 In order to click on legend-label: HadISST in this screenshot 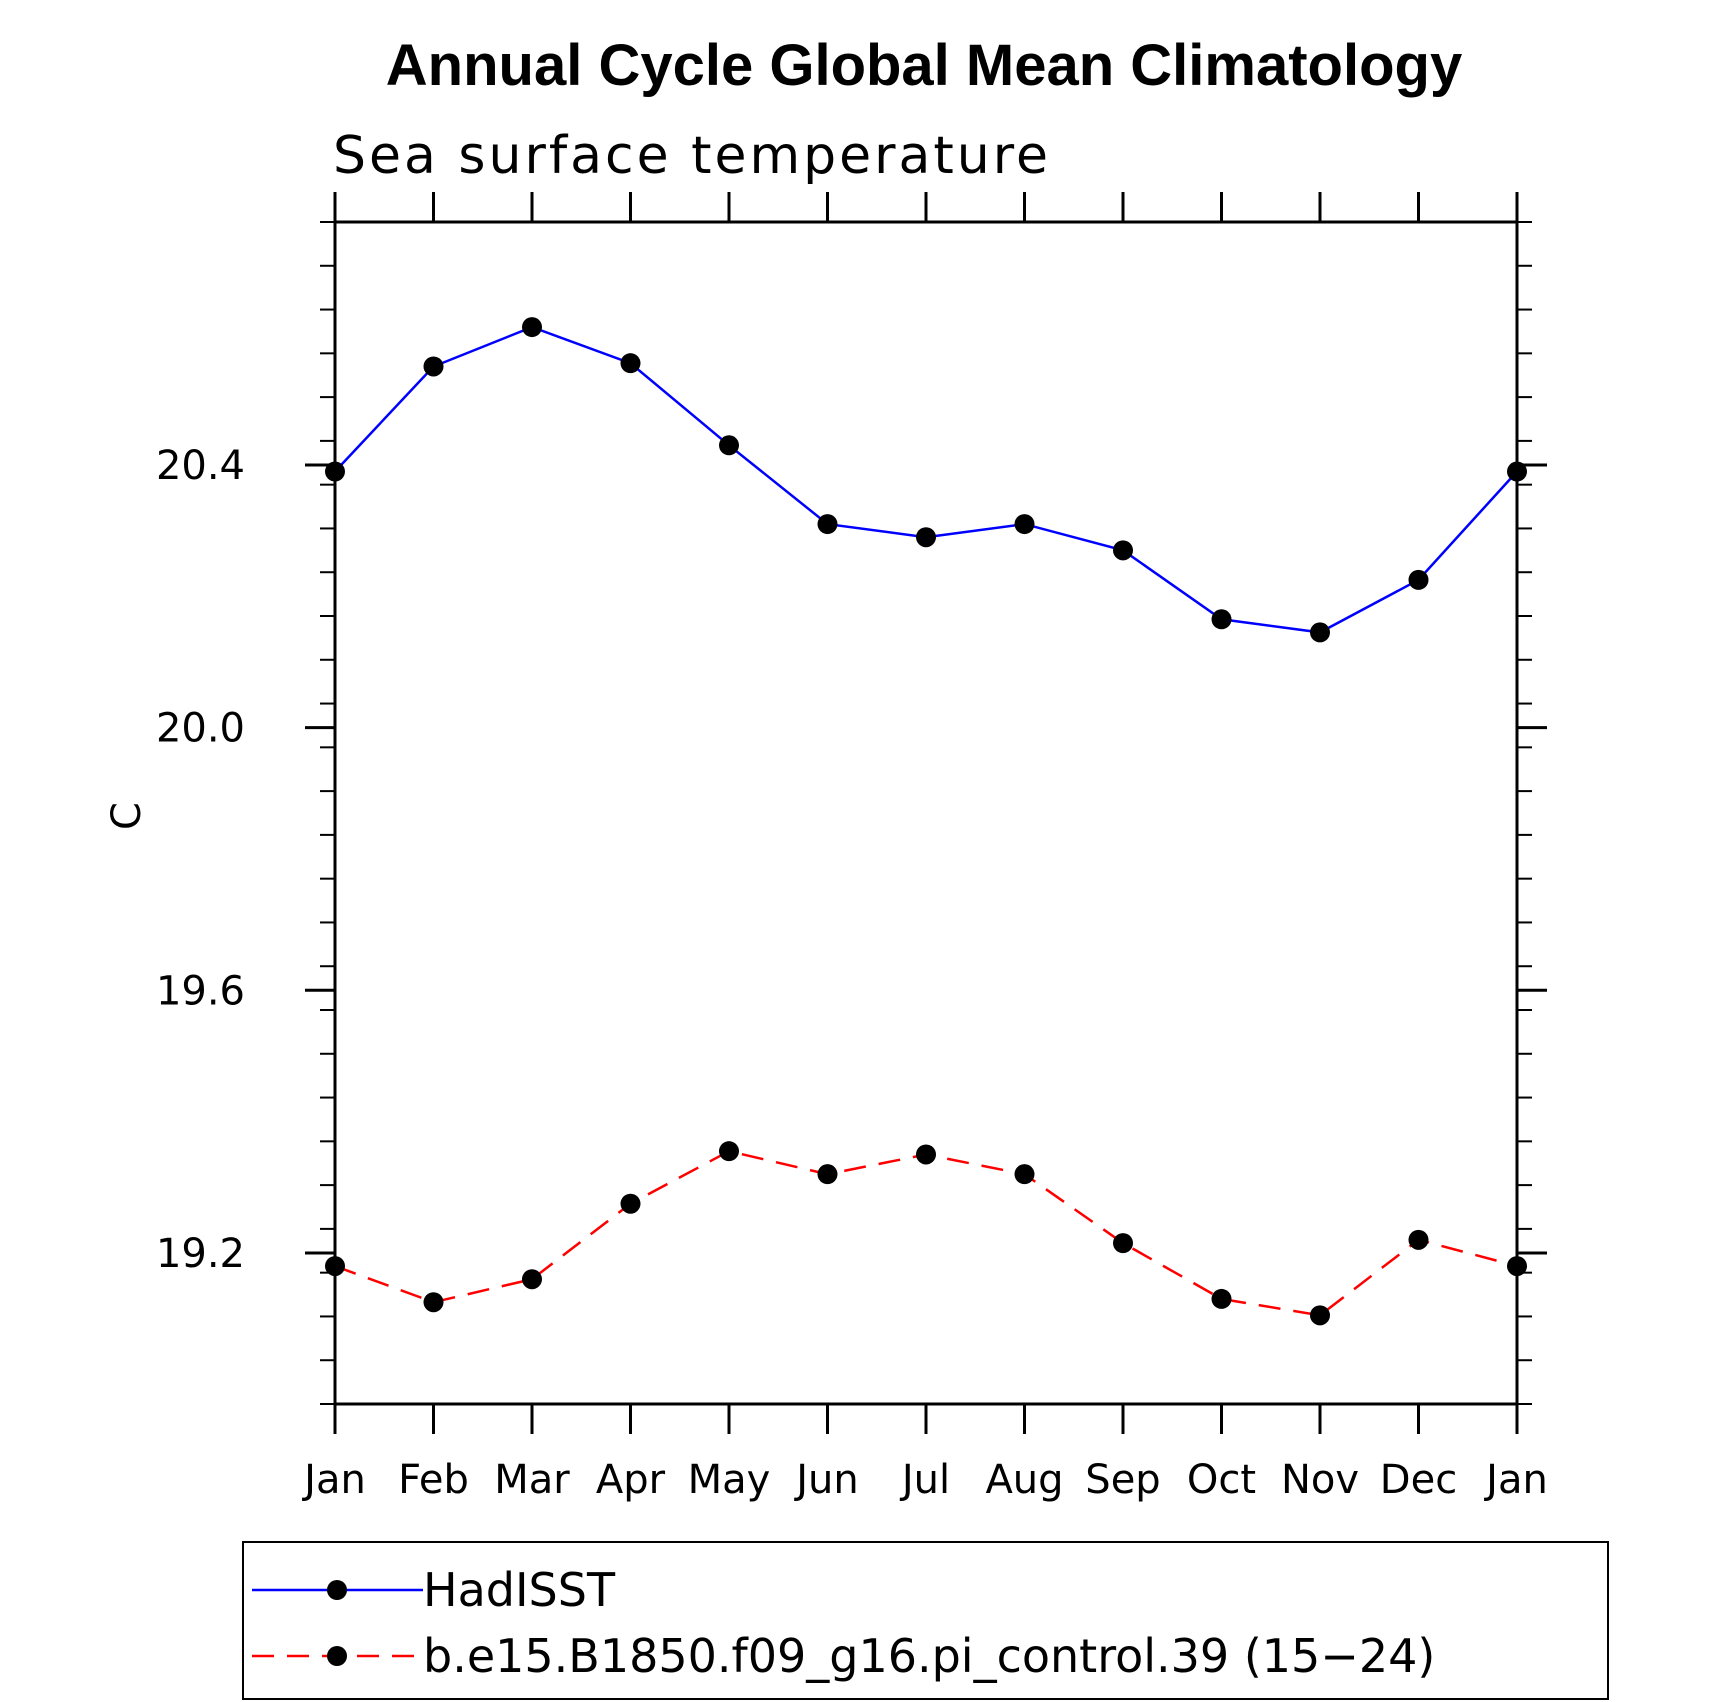, I will do `click(519, 1590)`.